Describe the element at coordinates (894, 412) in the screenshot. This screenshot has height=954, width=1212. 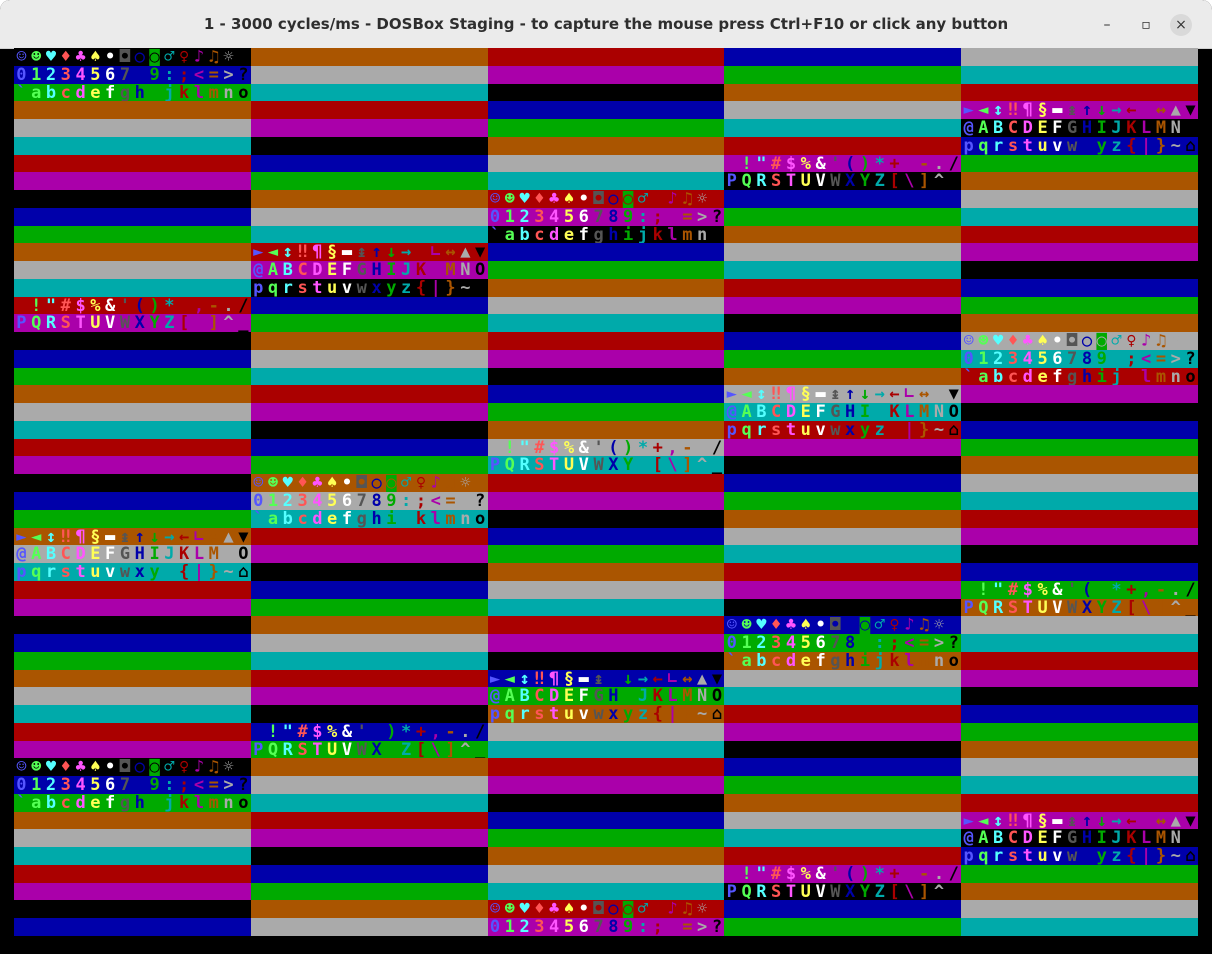
I see `screen-glyph: K` at that location.